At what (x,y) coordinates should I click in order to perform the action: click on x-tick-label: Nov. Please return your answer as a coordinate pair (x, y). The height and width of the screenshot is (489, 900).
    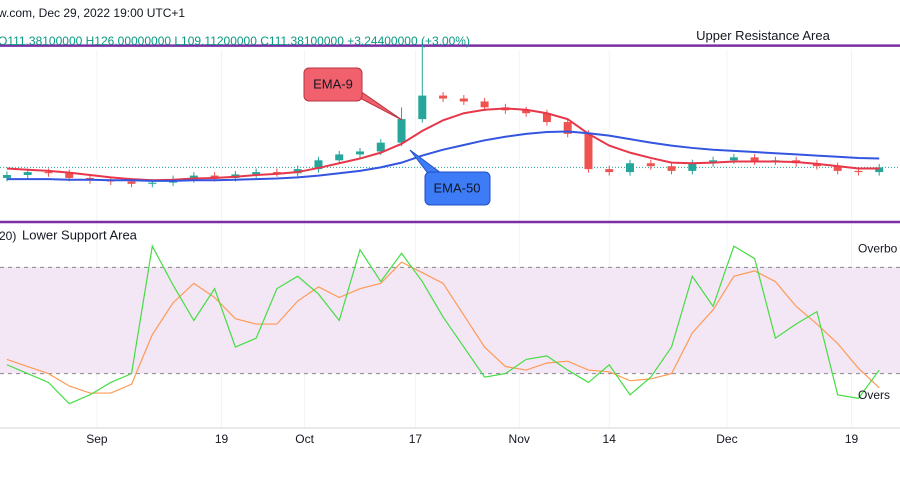
    Looking at the image, I should click on (519, 439).